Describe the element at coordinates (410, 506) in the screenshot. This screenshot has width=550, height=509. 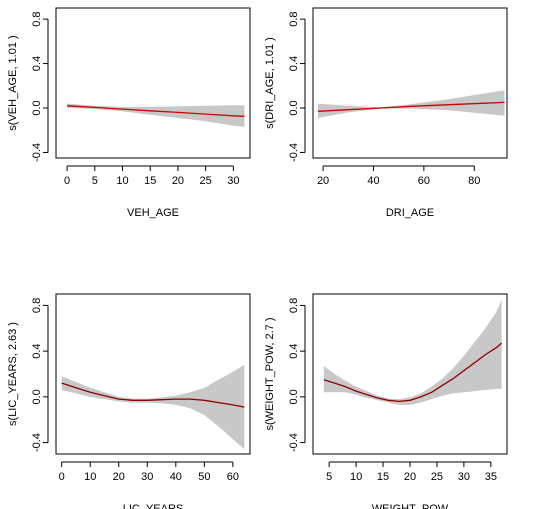
I see `x-axis-title: WEIGHT_POW` at that location.